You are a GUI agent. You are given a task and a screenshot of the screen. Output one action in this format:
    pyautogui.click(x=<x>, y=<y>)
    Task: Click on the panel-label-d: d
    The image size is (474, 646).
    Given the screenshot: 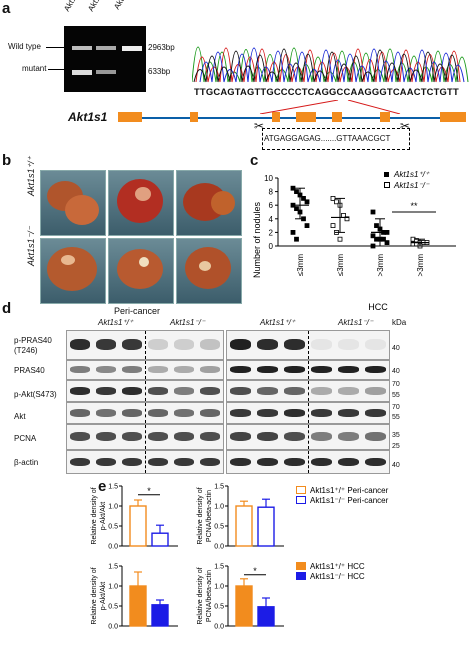 What is the action you would take?
    pyautogui.click(x=7, y=308)
    